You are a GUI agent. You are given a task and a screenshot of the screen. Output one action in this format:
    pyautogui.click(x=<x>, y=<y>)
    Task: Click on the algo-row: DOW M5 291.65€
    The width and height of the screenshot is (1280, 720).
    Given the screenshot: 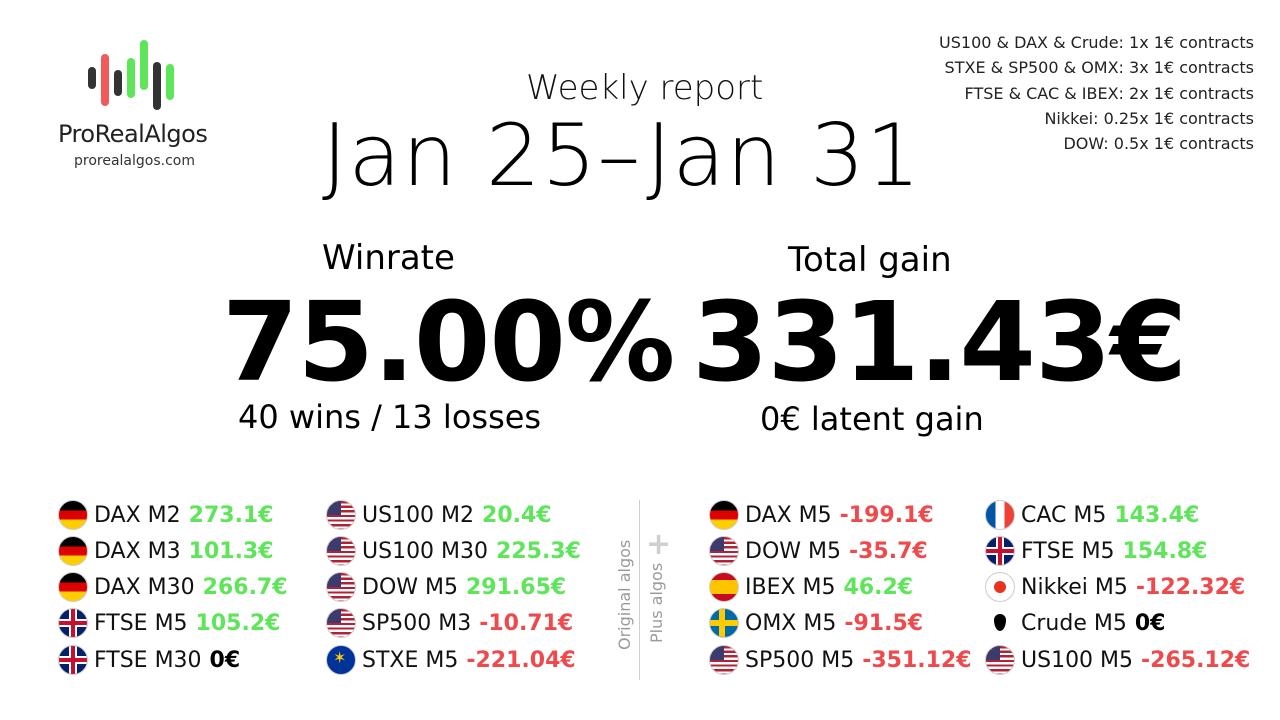 What is the action you would take?
    pyautogui.click(x=446, y=587)
    